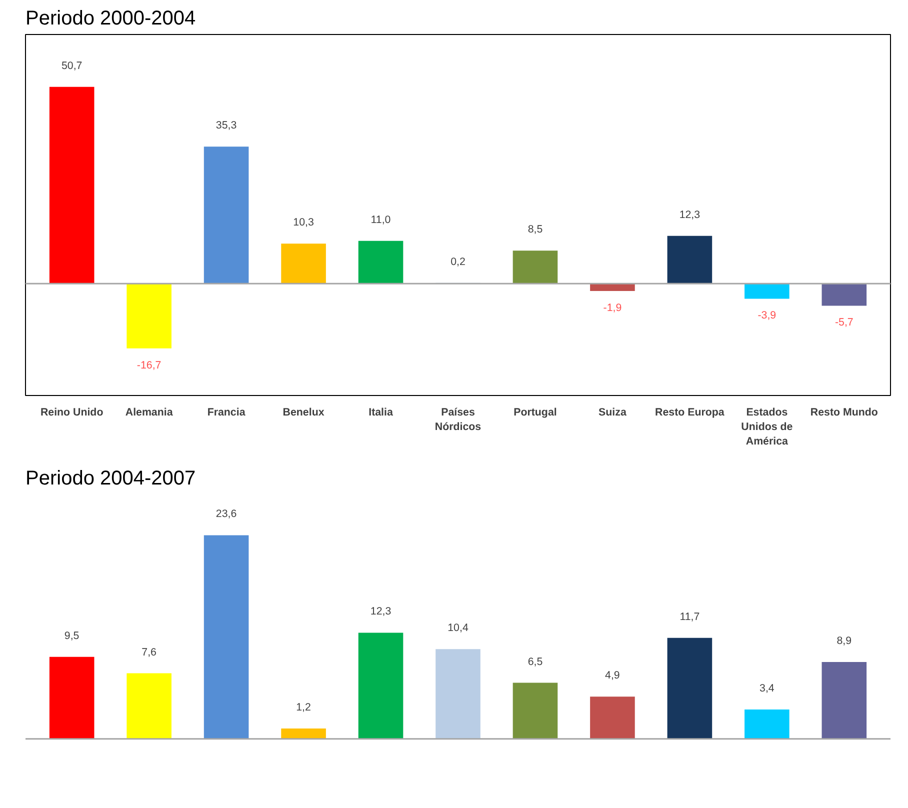 This screenshot has width=908, height=808. Describe the element at coordinates (844, 322) in the screenshot. I see `data-label: -5,7` at that location.